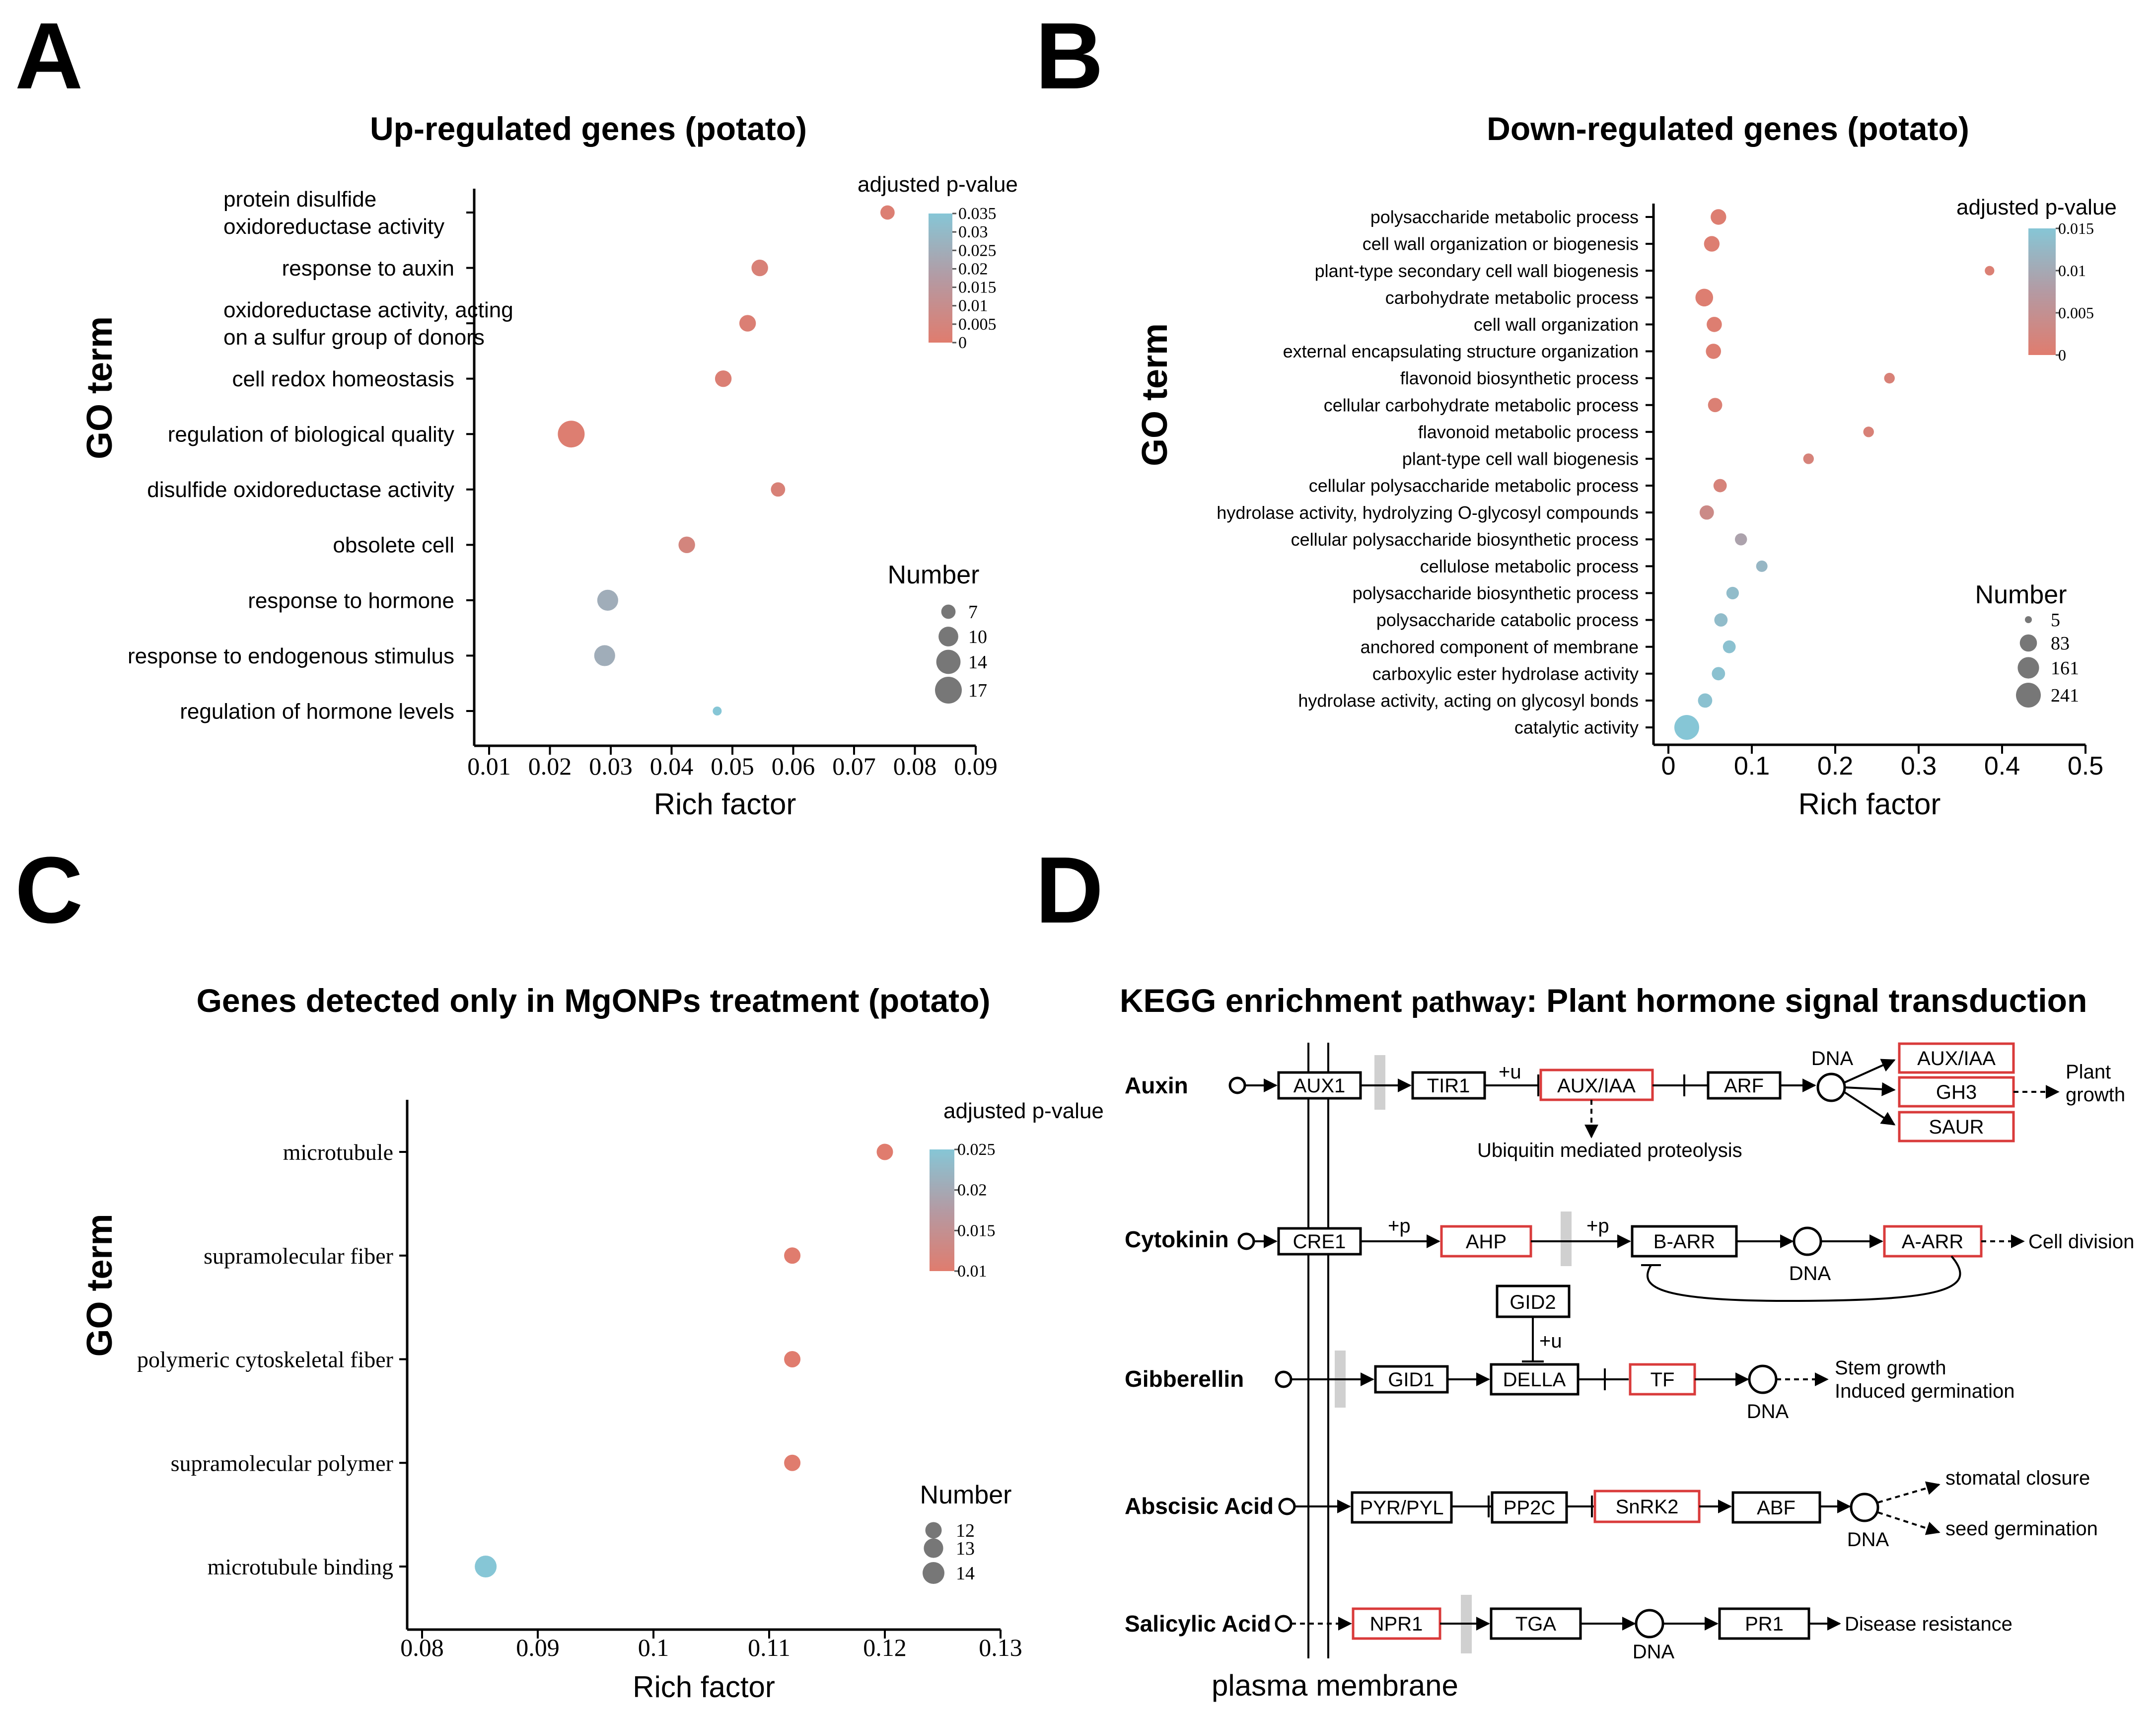 This screenshot has height=1712, width=2156. I want to click on node-aux-iaa-label: AUX/IAA, so click(1596, 1086).